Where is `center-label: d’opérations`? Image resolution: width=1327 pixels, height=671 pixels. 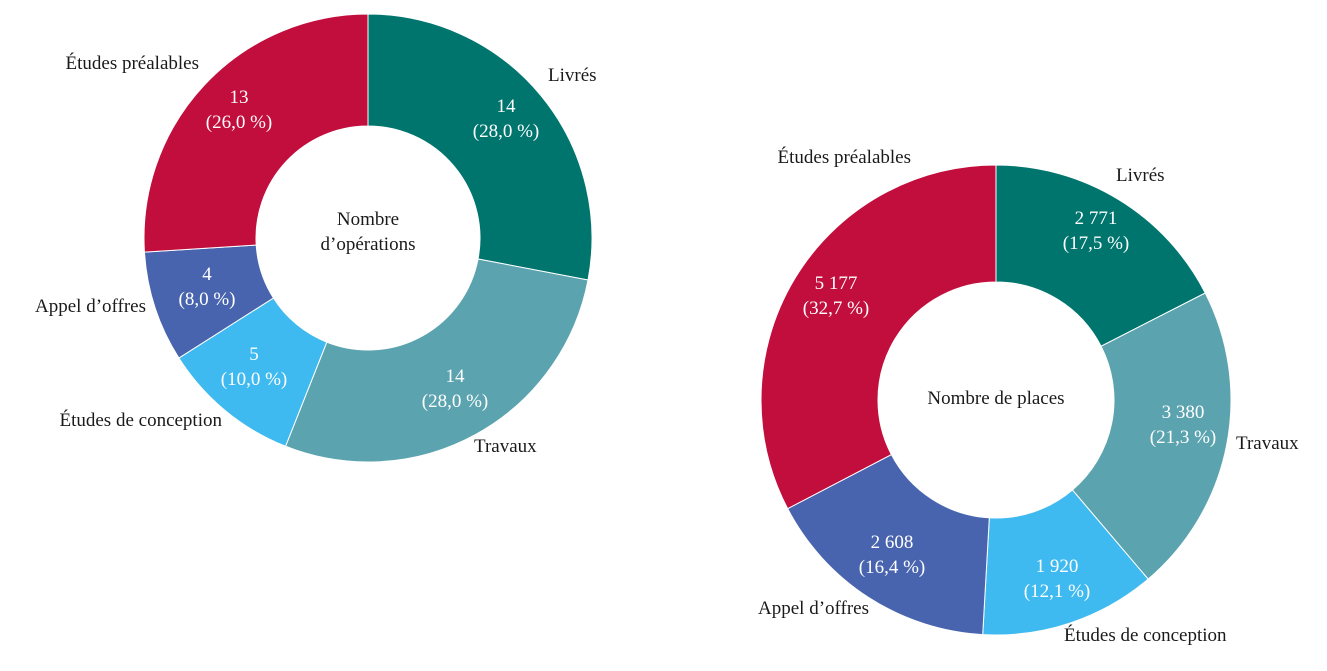
center-label: d’opérations is located at coordinates (368, 244).